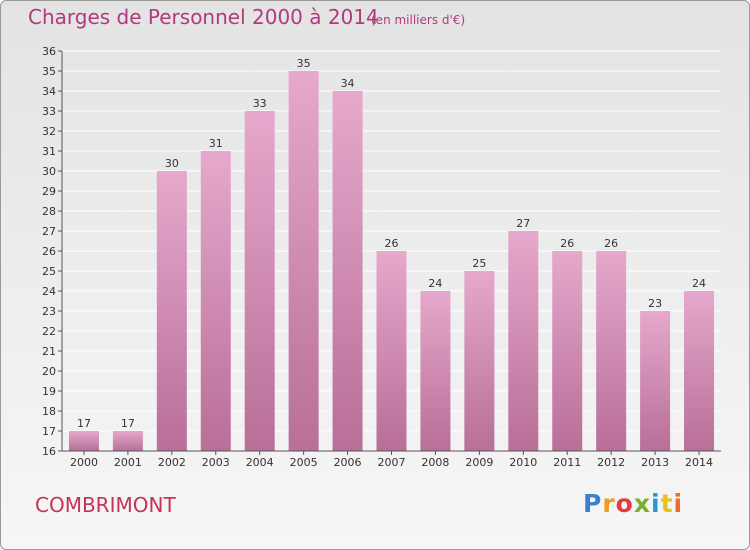  I want to click on x-tick-label-2005: 2005, so click(304, 462).